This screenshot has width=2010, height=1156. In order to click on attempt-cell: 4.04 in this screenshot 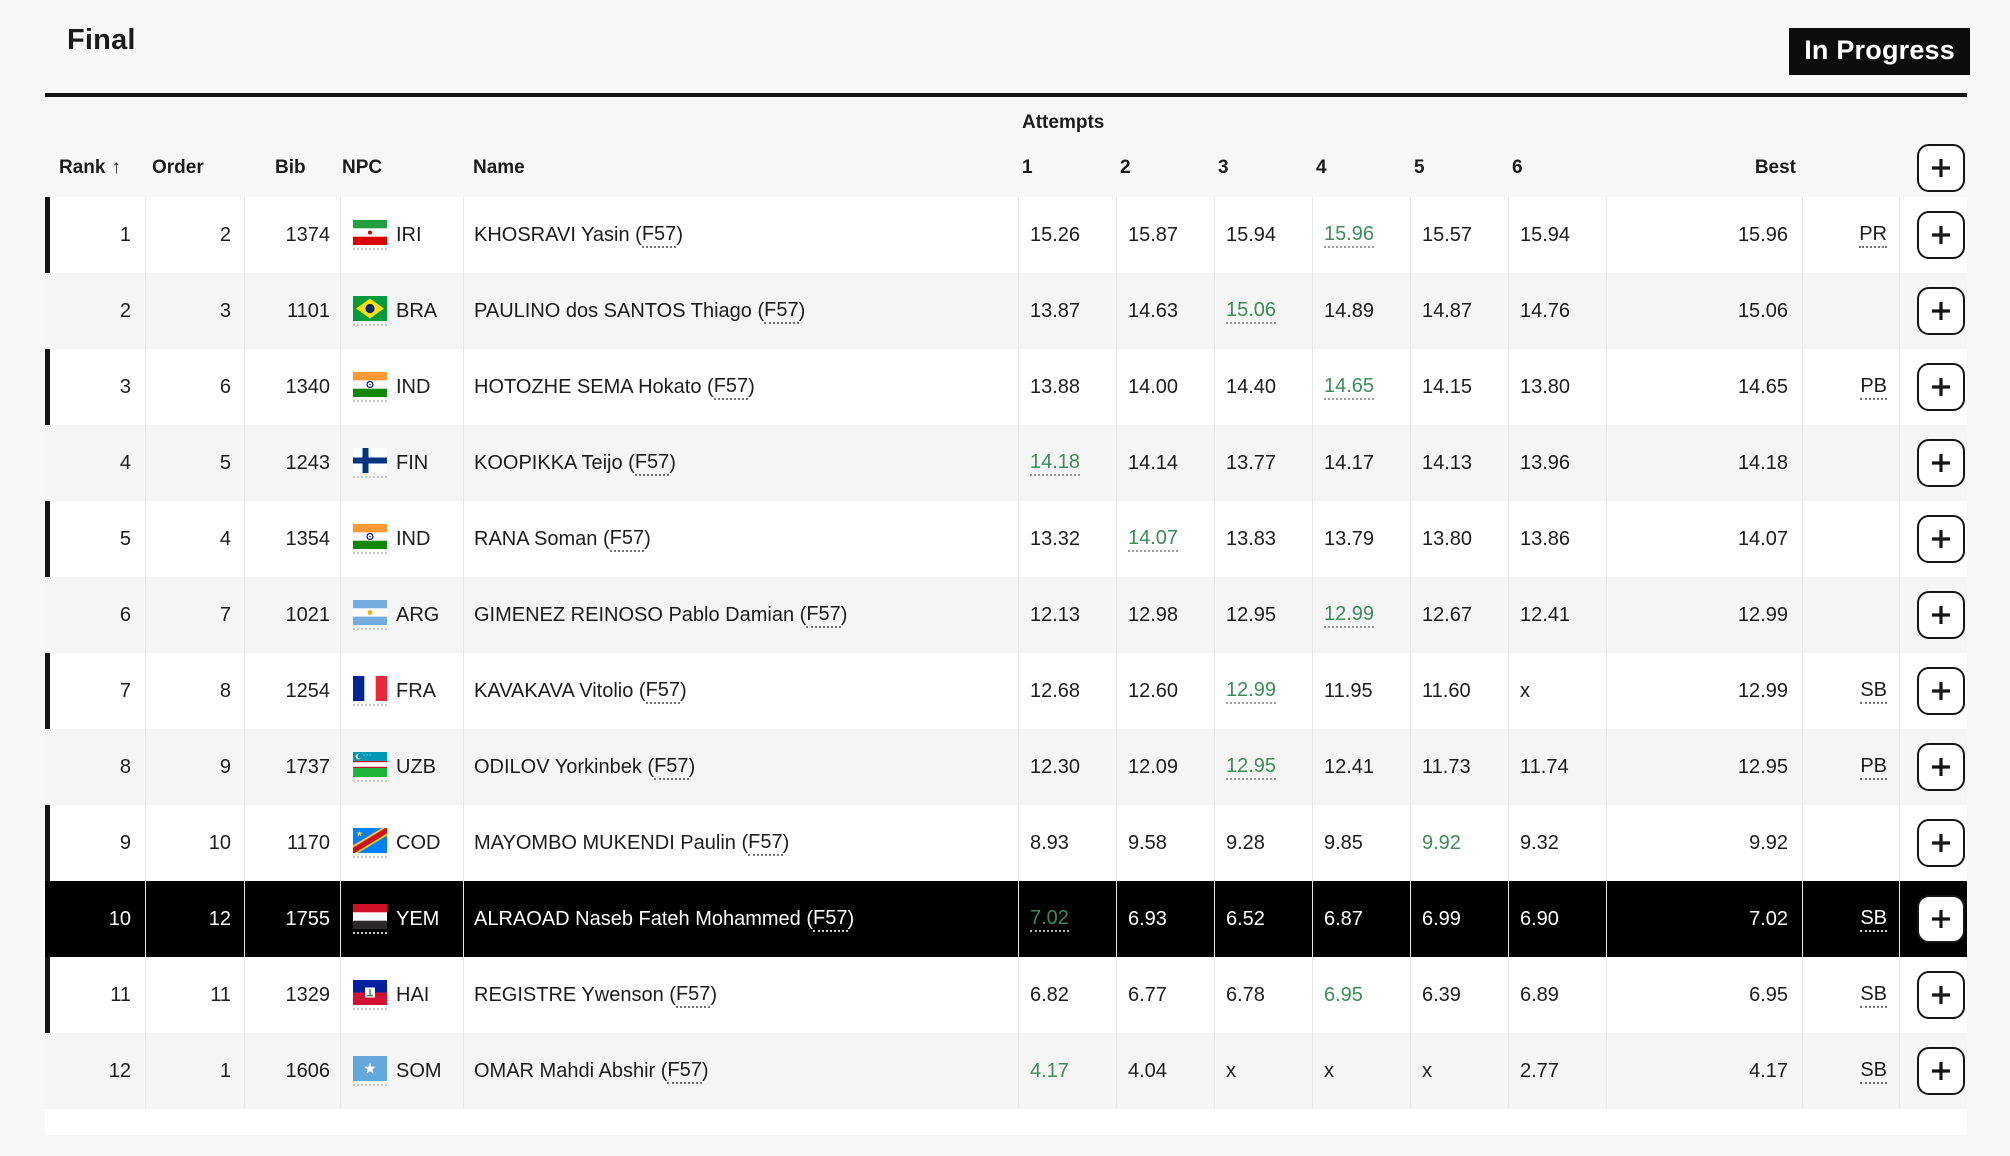, I will do `click(1165, 1071)`.